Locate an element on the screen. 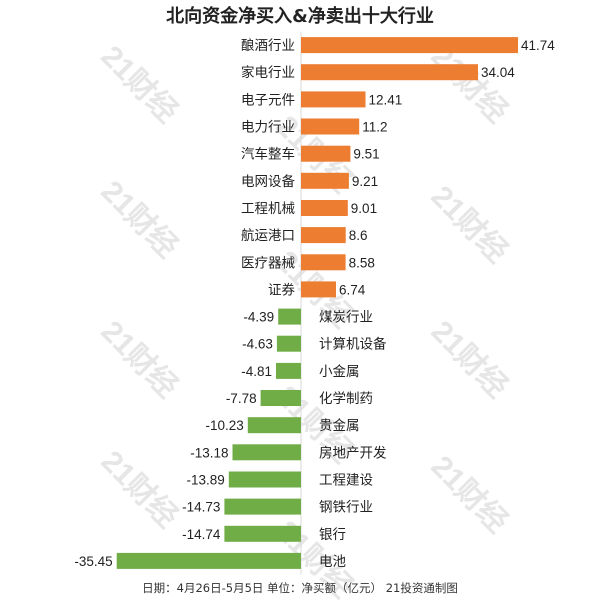  chart-title: 北向资金净买入&净卖出十大行业 is located at coordinates (300, 16).